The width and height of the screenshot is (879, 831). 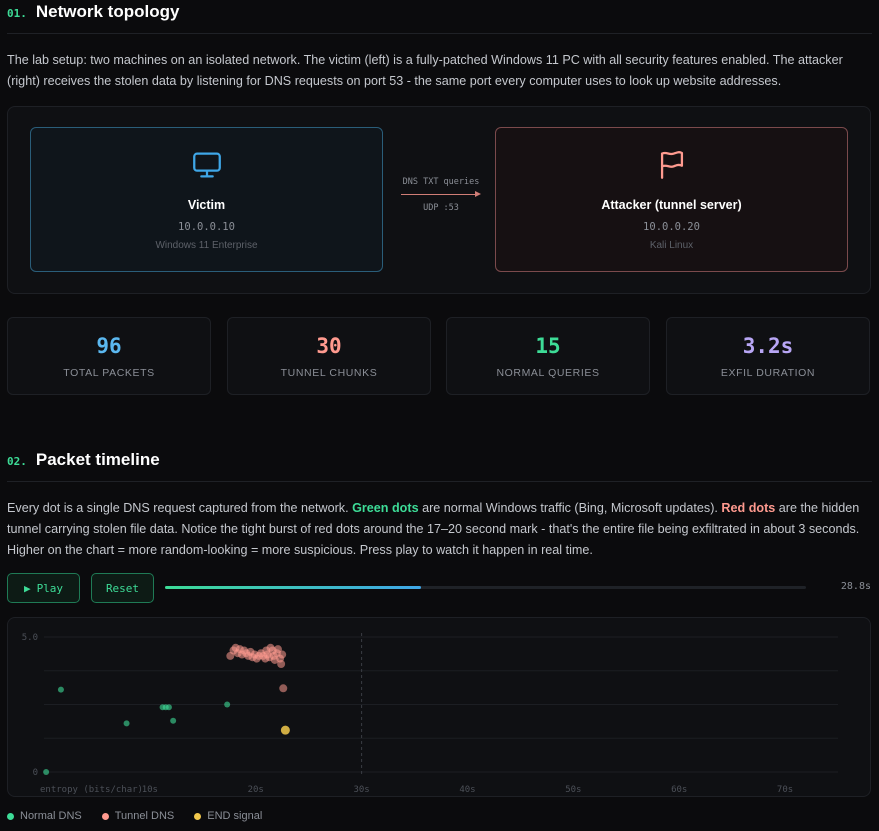 I want to click on section-number: 01., so click(x=17, y=13).